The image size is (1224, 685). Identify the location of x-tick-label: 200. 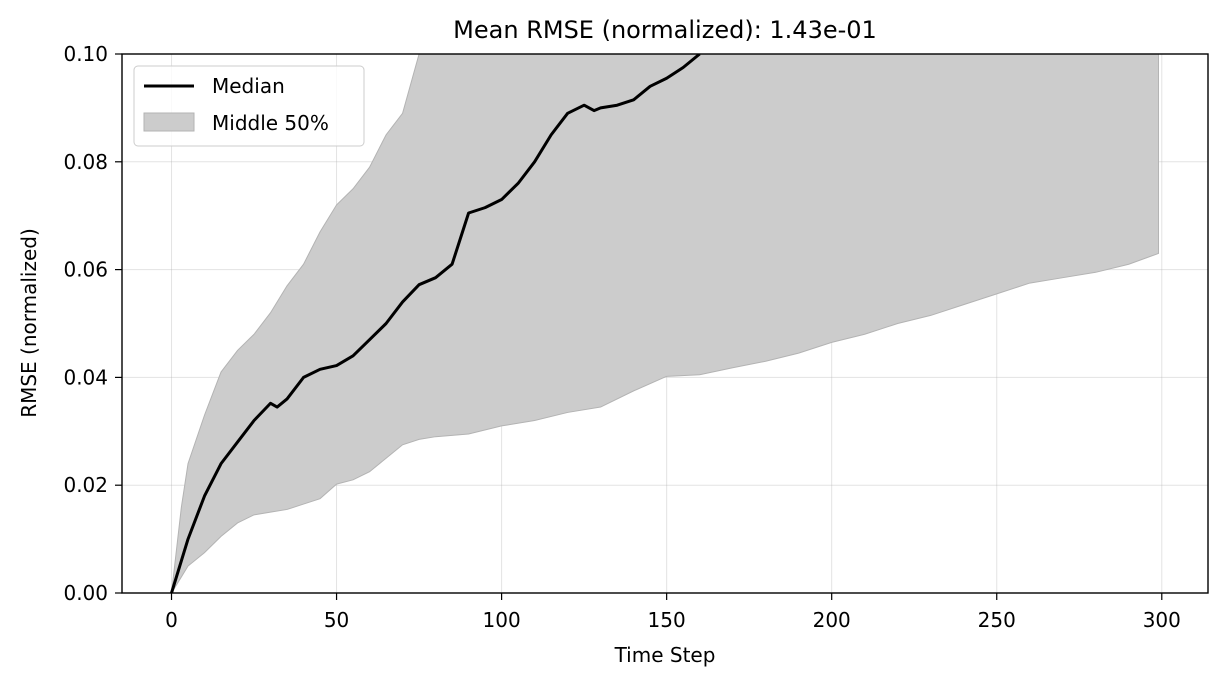
(832, 620).